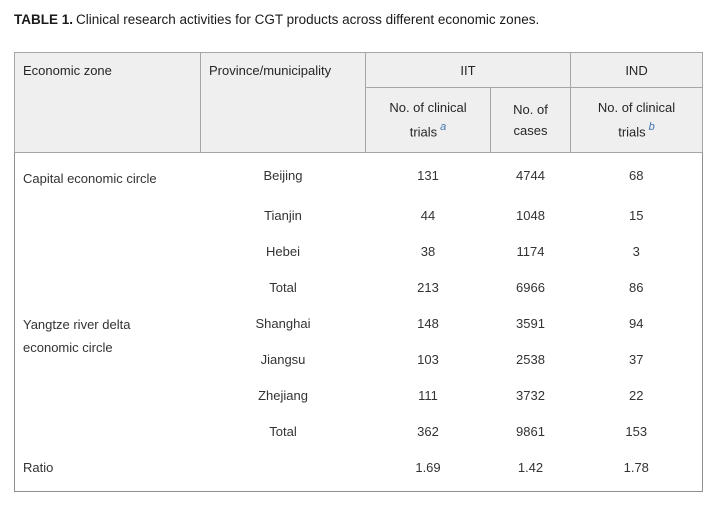 Image resolution: width=717 pixels, height=507 pixels. Describe the element at coordinates (530, 359) in the screenshot. I see `iit-cases-cell: 2538` at that location.